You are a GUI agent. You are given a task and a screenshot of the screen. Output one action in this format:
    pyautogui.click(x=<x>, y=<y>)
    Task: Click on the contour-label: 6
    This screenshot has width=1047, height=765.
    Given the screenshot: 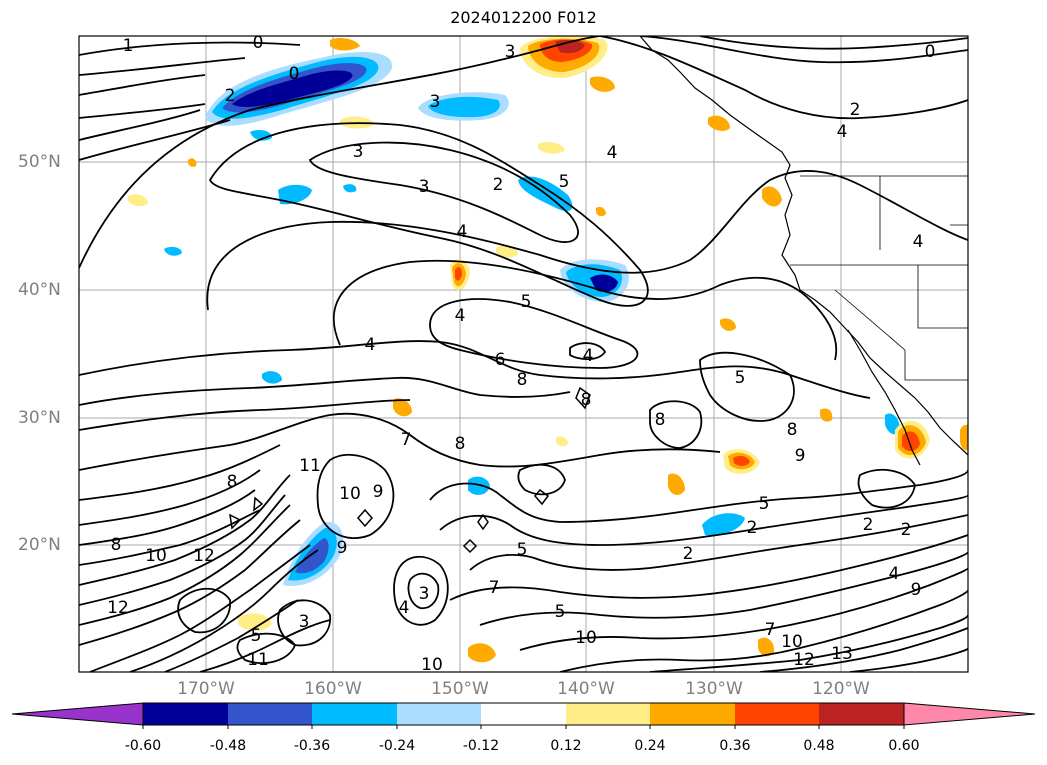 What is the action you would take?
    pyautogui.click(x=500, y=360)
    